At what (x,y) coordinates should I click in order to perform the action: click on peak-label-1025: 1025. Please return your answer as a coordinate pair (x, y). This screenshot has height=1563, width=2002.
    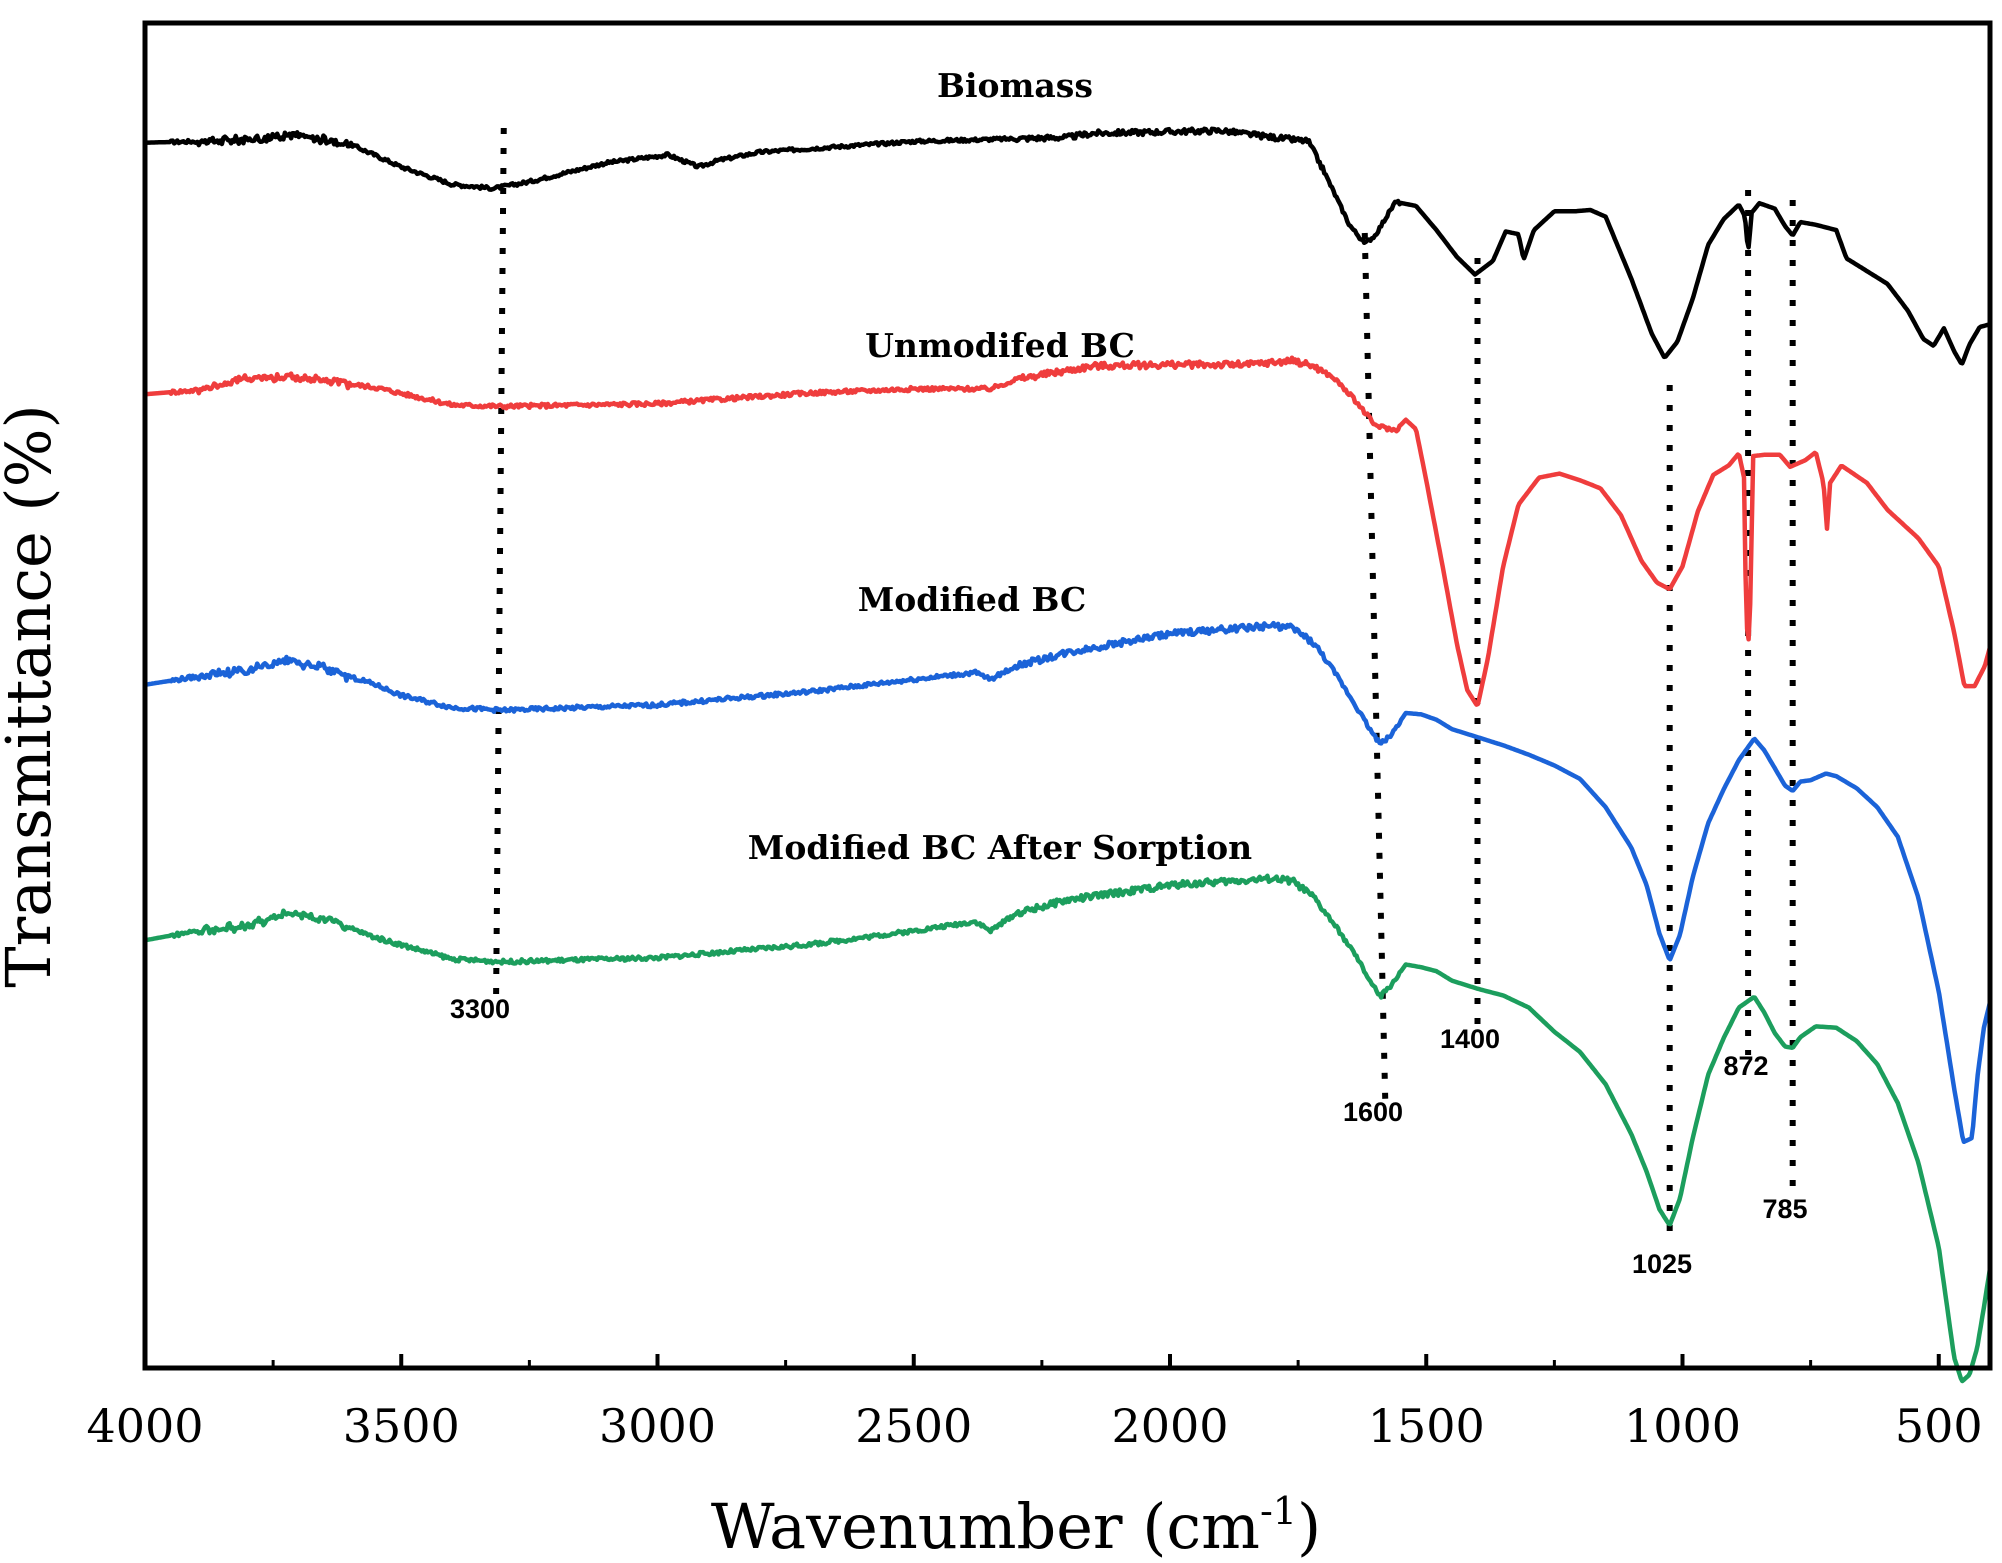
    Looking at the image, I should click on (1662, 1264).